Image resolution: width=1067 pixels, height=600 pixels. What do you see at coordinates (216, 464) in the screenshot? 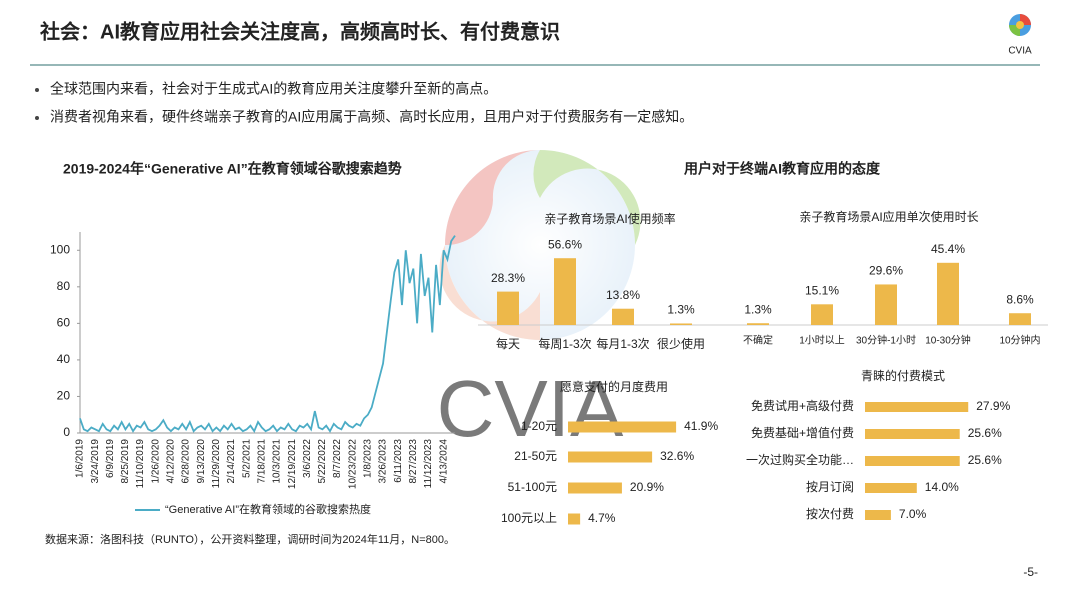
I see `x-tick-label: 11/29/2020` at bounding box center [216, 464].